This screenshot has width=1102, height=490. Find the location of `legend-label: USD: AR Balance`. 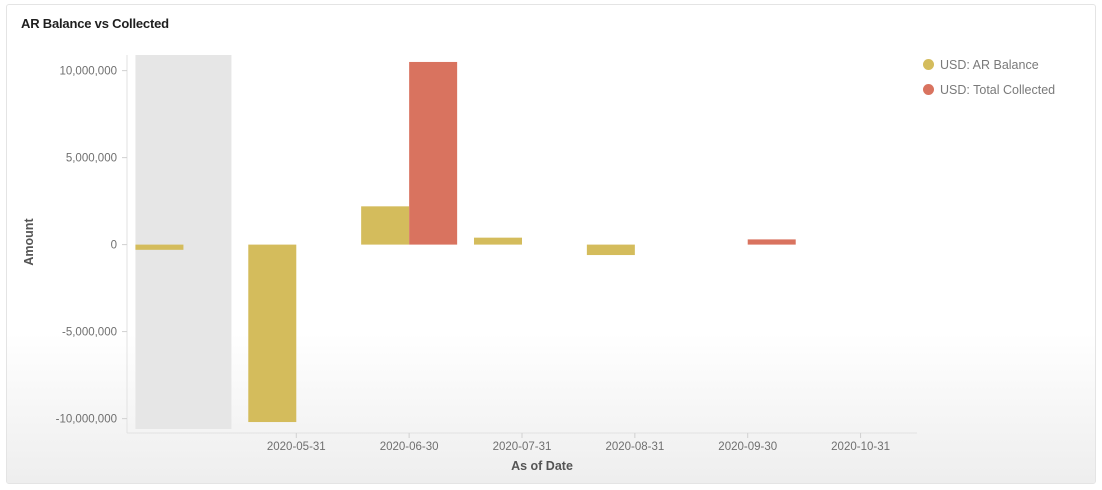

legend-label: USD: AR Balance is located at coordinates (989, 64).